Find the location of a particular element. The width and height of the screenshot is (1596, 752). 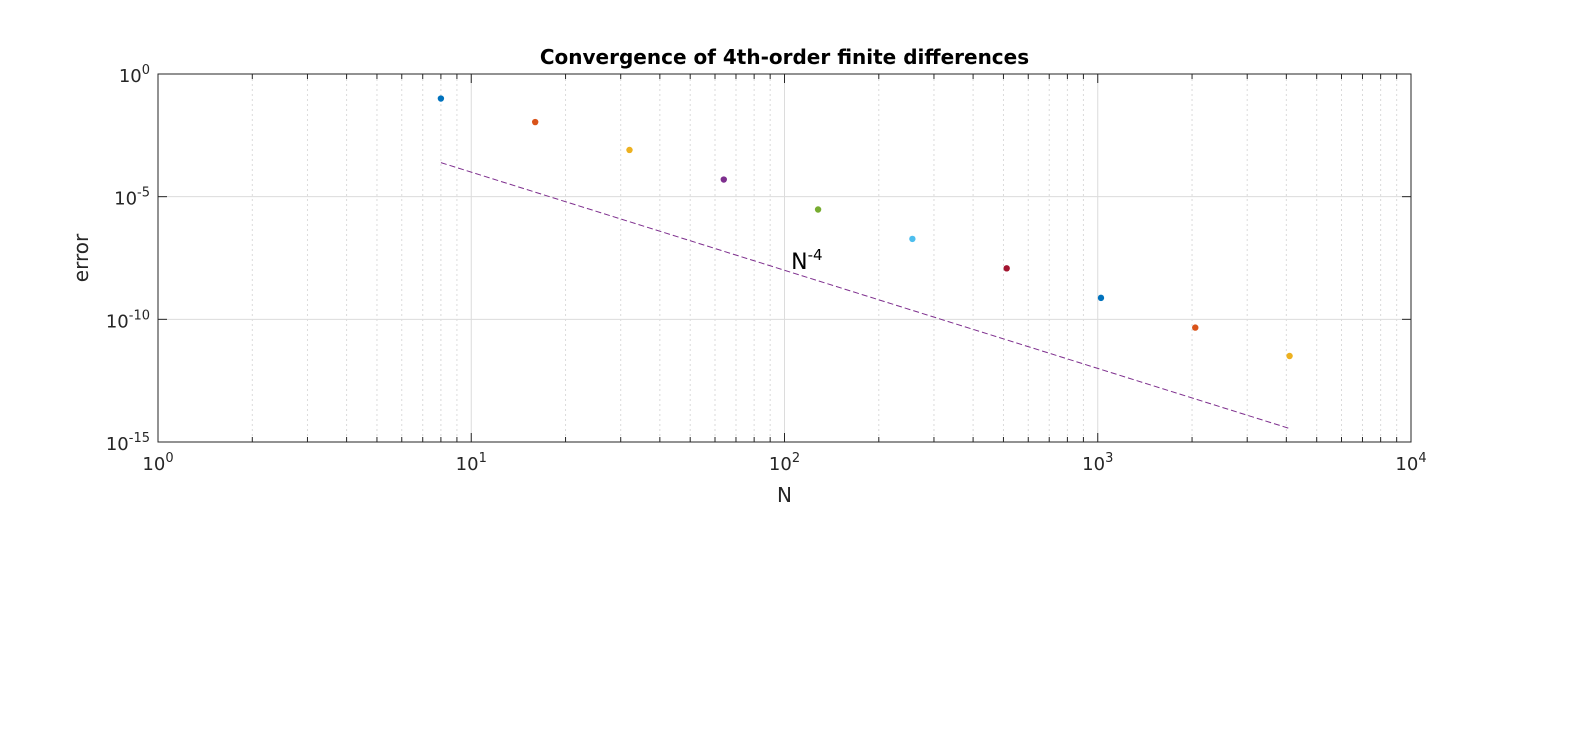

slope-annotation-exponent: -4 is located at coordinates (815, 255).